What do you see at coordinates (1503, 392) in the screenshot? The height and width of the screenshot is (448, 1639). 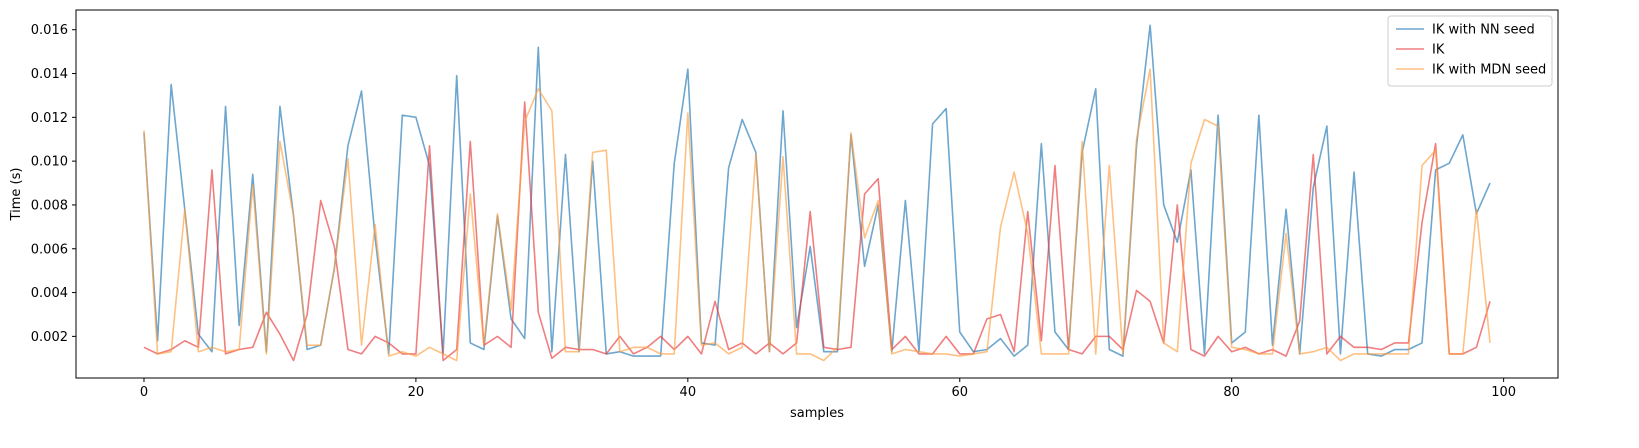 I see `x-tick-label: 100` at bounding box center [1503, 392].